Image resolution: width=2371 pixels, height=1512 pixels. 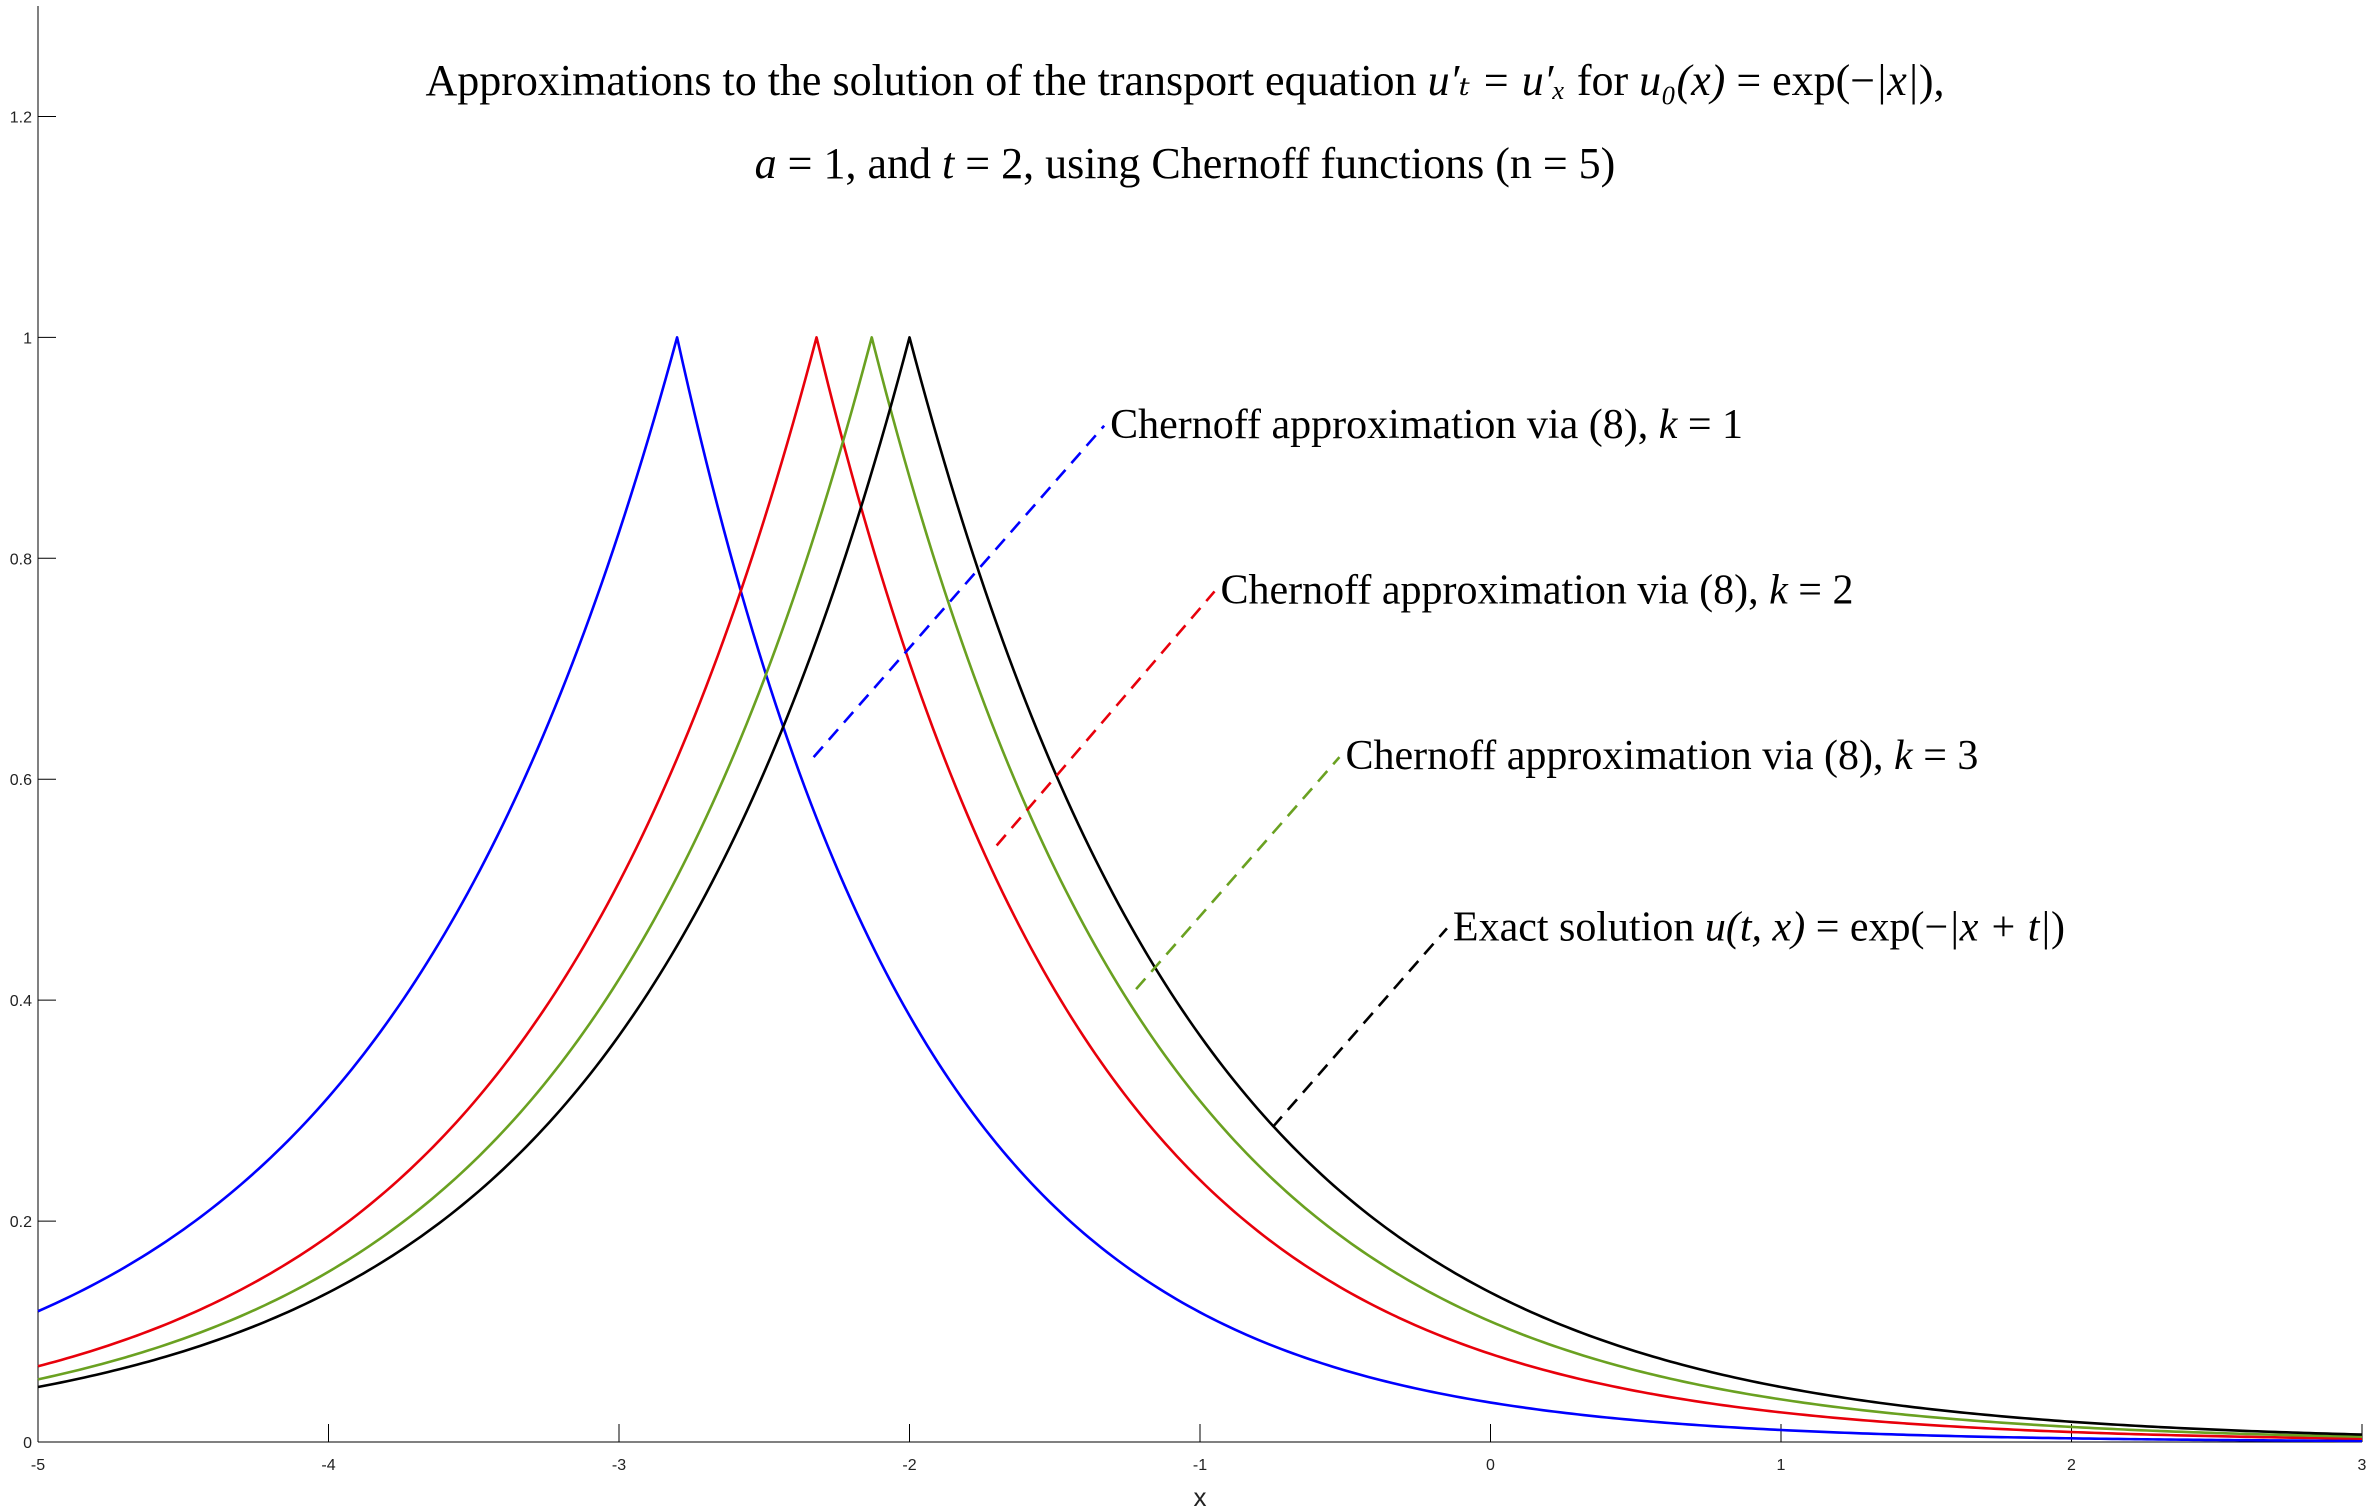 I want to click on annotation-label-exact: Exact solution u(t, x) = exp(−|x + t|), so click(x=1759, y=927).